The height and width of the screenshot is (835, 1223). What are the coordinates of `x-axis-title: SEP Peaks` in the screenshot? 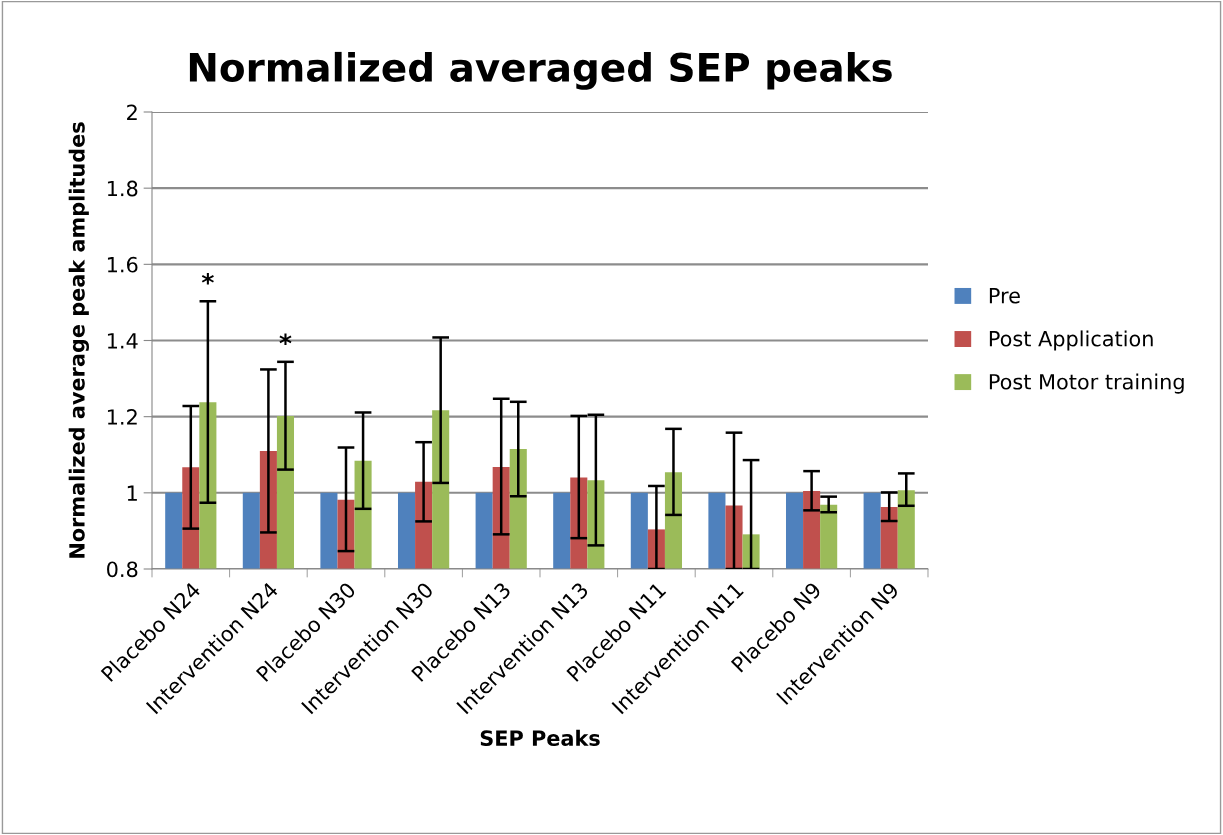 It's located at (540, 737).